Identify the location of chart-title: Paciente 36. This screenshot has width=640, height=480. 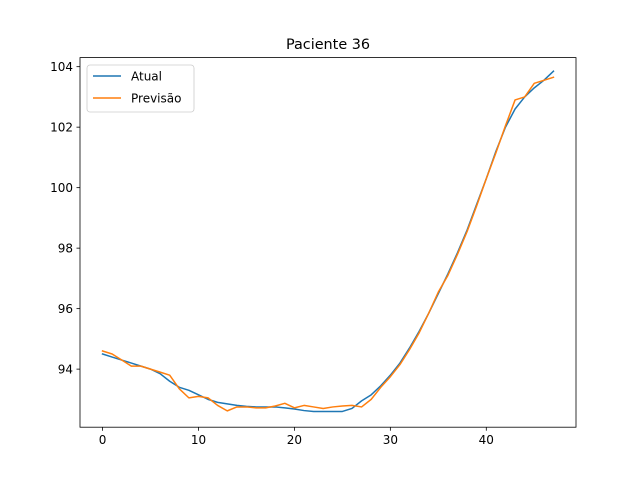
(328, 45).